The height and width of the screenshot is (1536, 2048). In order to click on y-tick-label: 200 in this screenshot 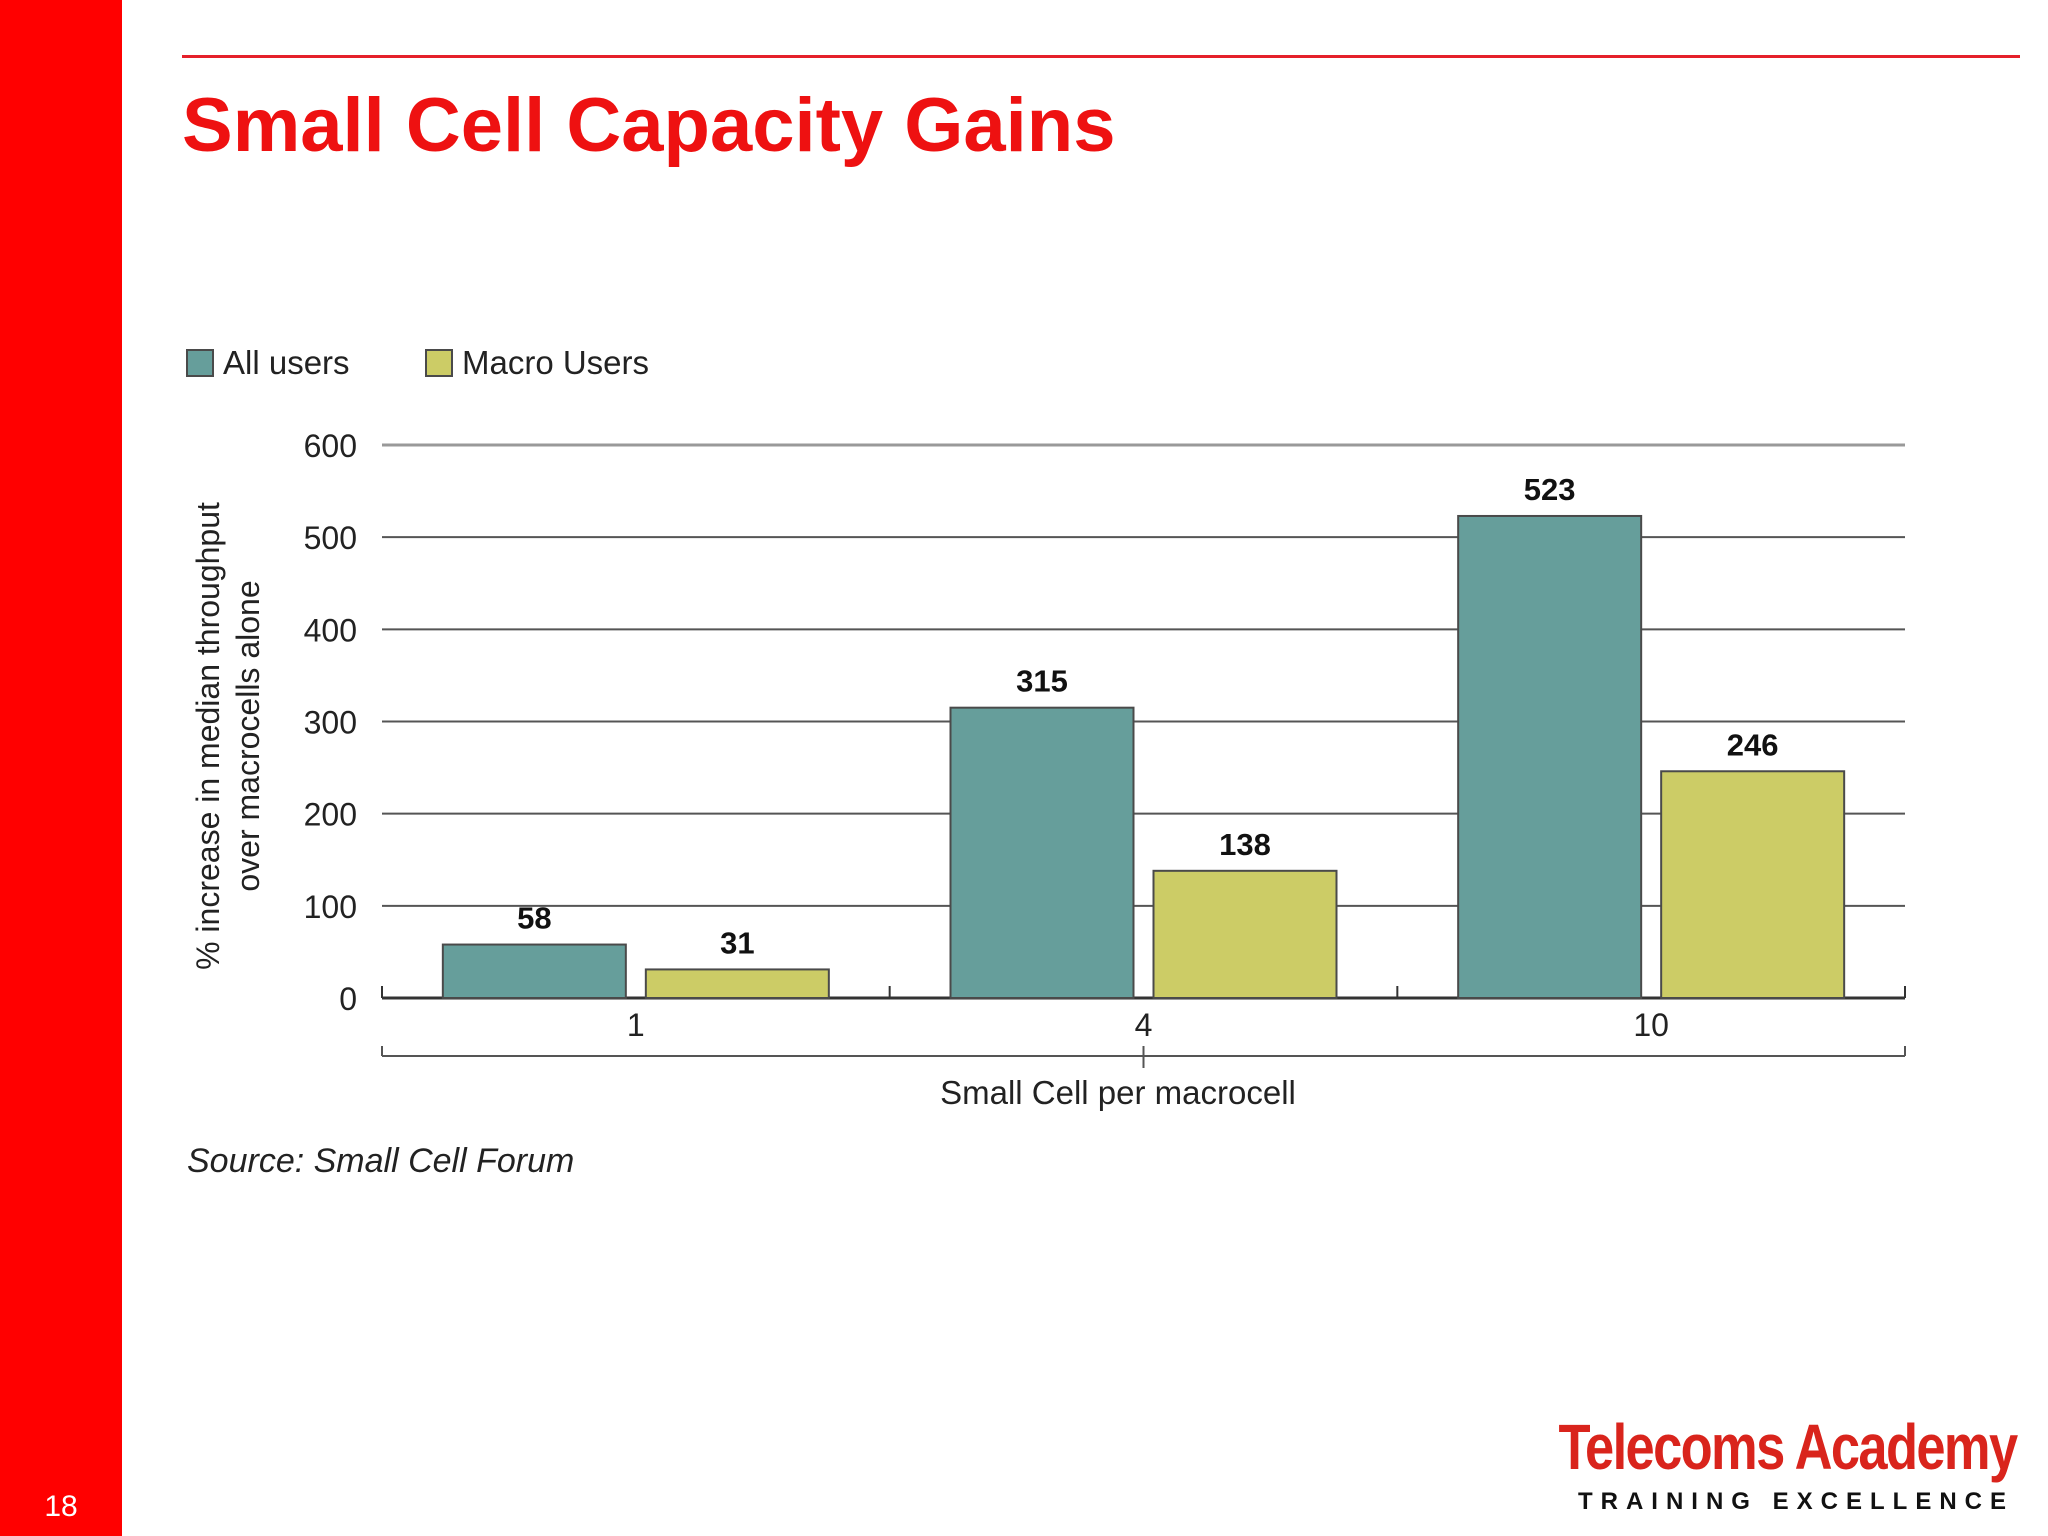, I will do `click(330, 815)`.